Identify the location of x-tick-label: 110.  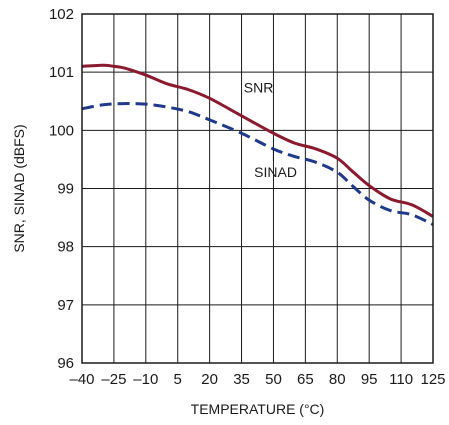
(401, 379).